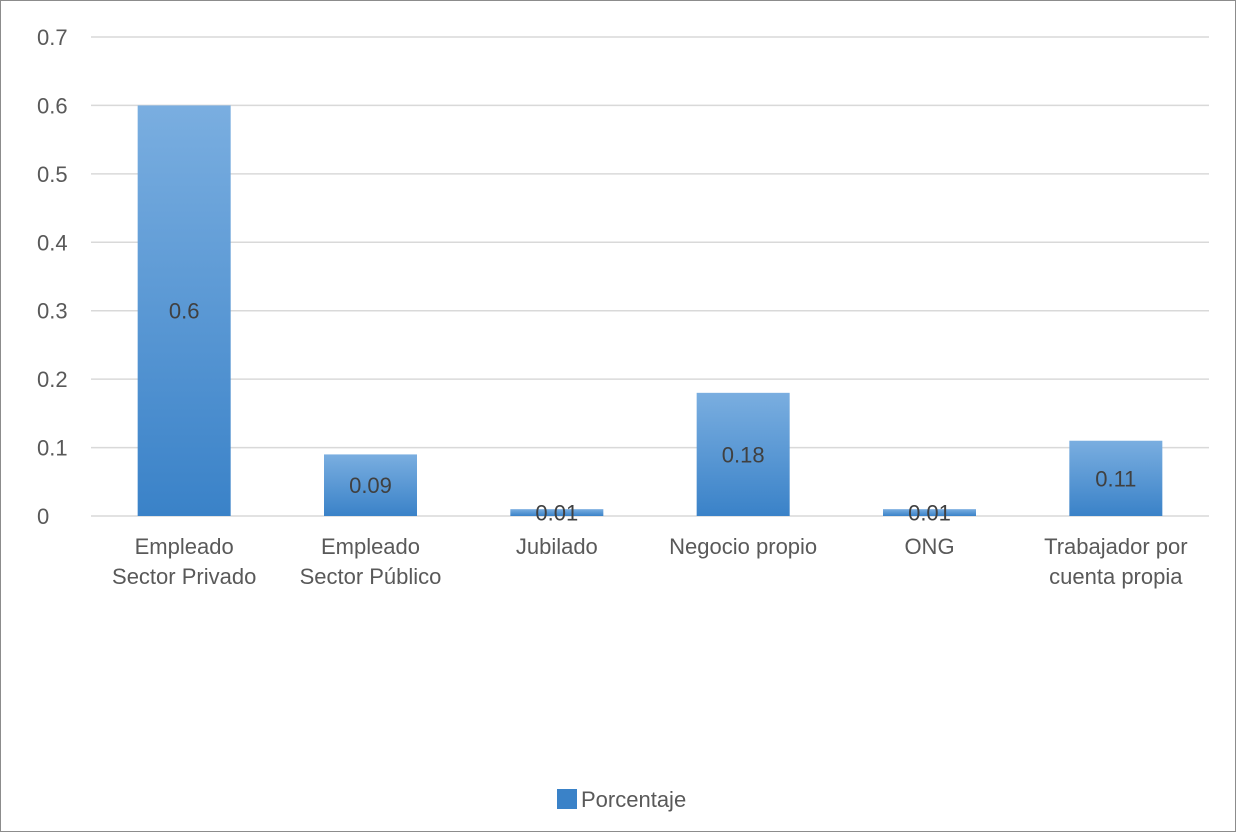 The height and width of the screenshot is (833, 1236). What do you see at coordinates (52, 448) in the screenshot?
I see `y-tick-label: 0.1` at bounding box center [52, 448].